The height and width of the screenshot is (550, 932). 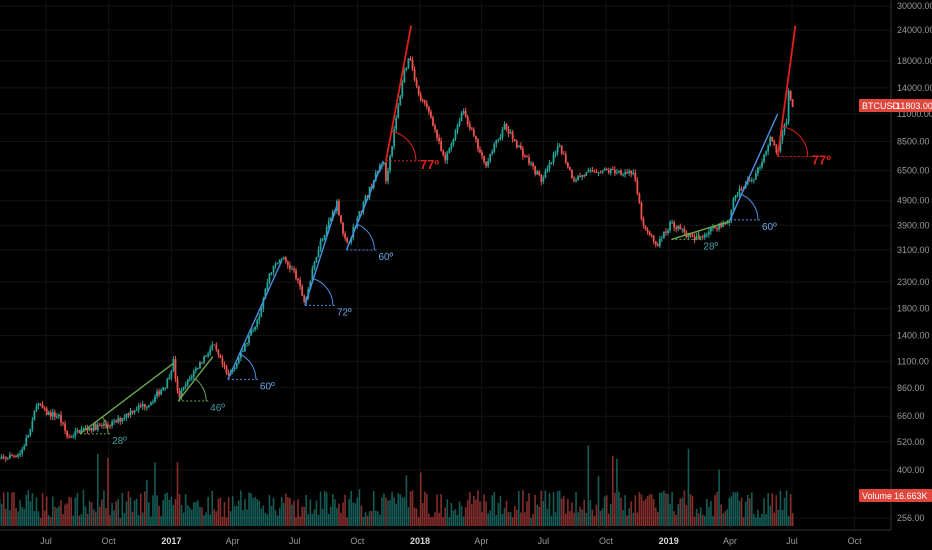 What do you see at coordinates (171, 541) in the screenshot?
I see `x-tick-label: 2017` at bounding box center [171, 541].